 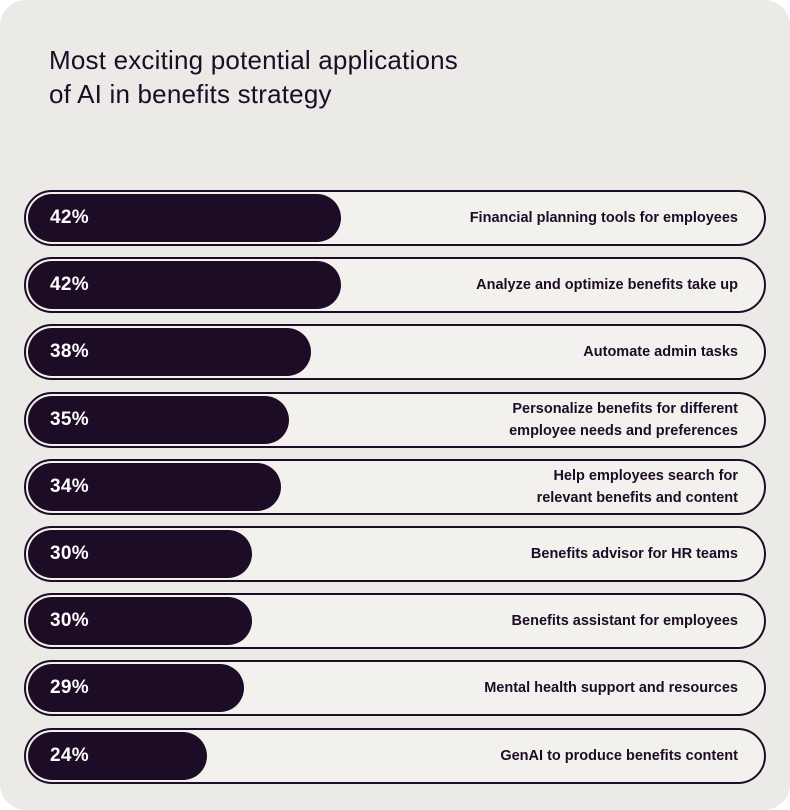 What do you see at coordinates (69, 755) in the screenshot?
I see `bar-value-label: 24%` at bounding box center [69, 755].